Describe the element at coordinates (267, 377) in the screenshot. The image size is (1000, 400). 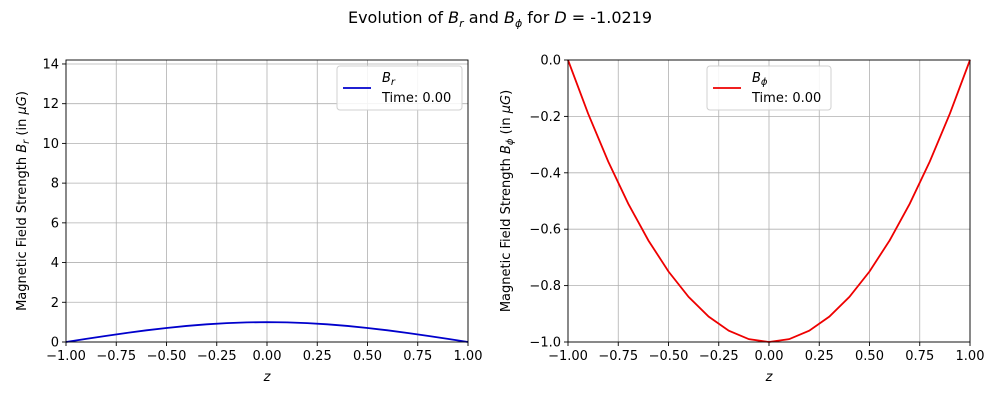
I see `br-panel-x-axis-label: z` at that location.